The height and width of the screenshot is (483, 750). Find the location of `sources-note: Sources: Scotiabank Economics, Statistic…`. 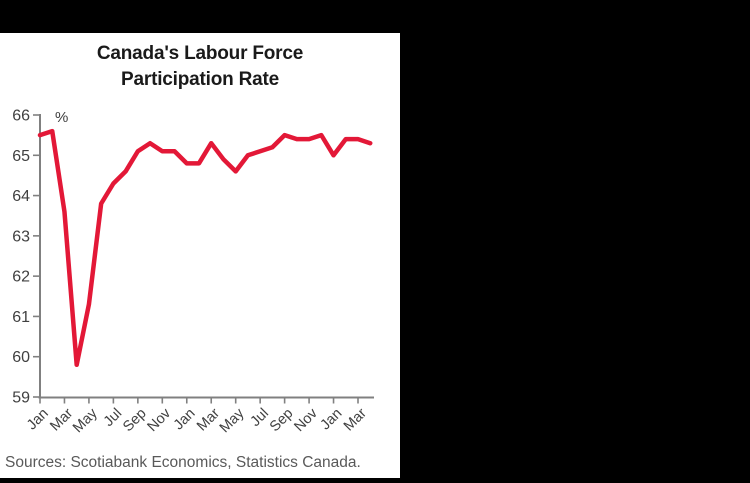

sources-note: Sources: Scotiabank Economics, Statistic… is located at coordinates (183, 462).